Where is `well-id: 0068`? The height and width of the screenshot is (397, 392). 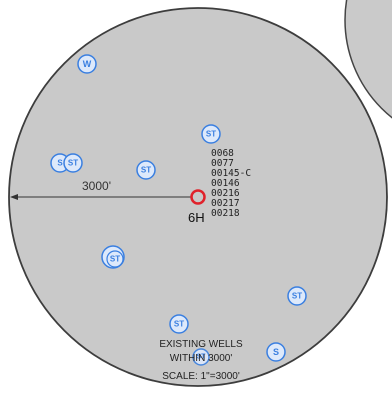
well-id: 0068 is located at coordinates (222, 153).